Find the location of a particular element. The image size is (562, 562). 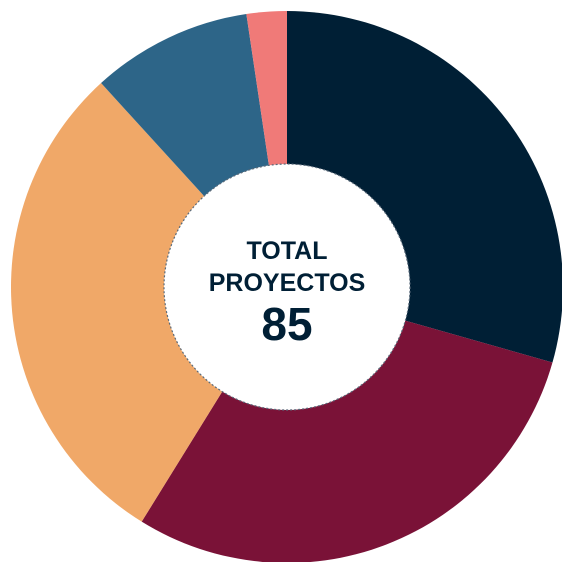

center-label: TOTAL PROYECTOS is located at coordinates (287, 267).